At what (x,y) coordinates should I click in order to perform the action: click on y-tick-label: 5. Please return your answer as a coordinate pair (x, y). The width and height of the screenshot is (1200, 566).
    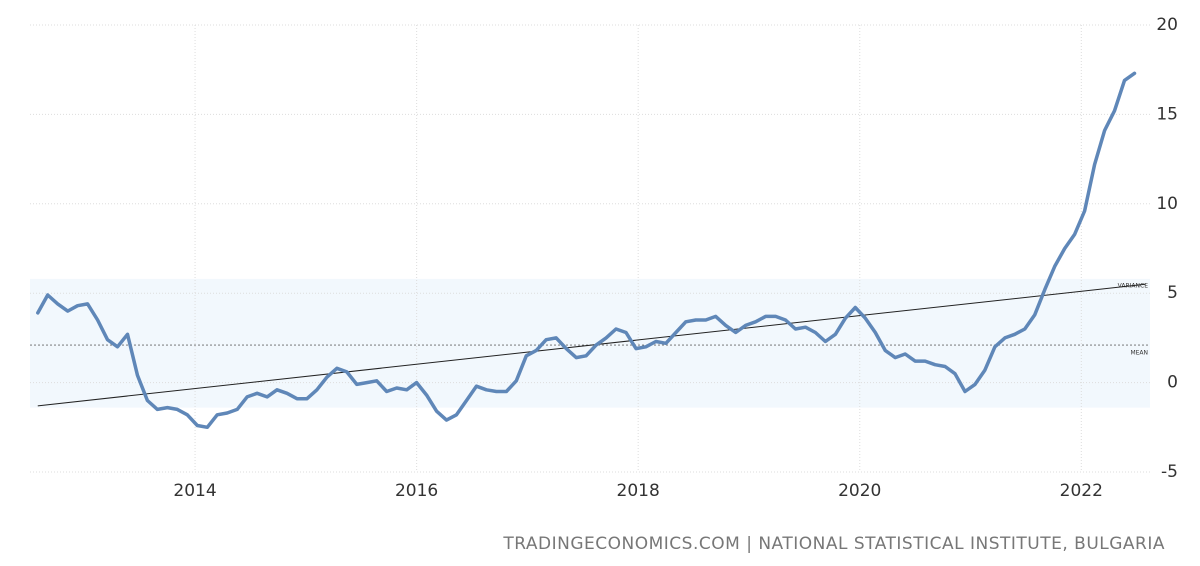
    Looking at the image, I should click on (1172, 293).